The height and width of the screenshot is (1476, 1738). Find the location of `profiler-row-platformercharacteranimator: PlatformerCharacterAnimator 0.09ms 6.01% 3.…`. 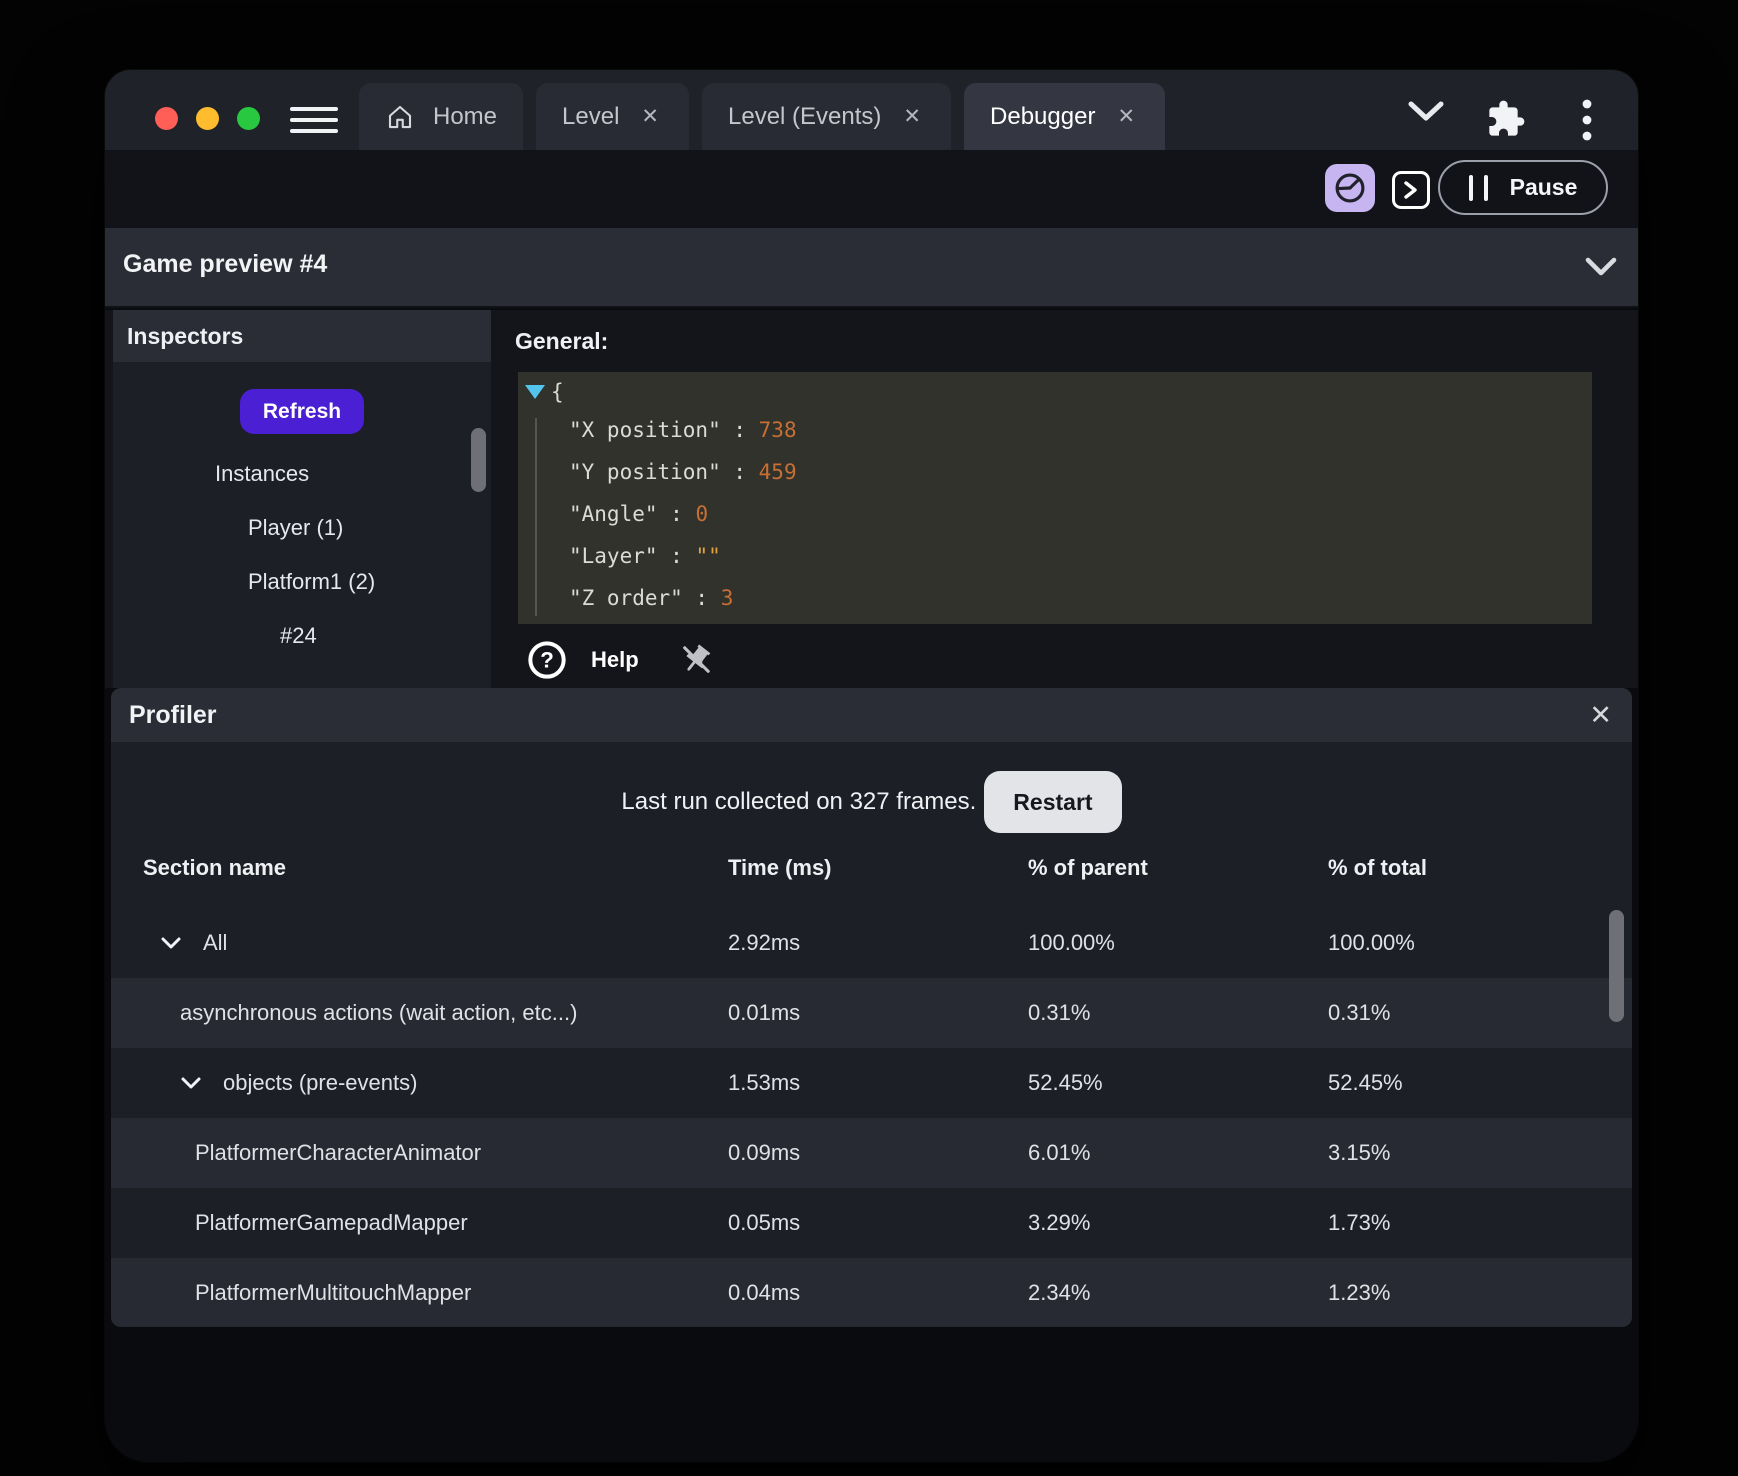

profiler-row-platformercharacteranimator: PlatformerCharacterAnimator 0.09ms 6.01% 3.… is located at coordinates (871, 1153).